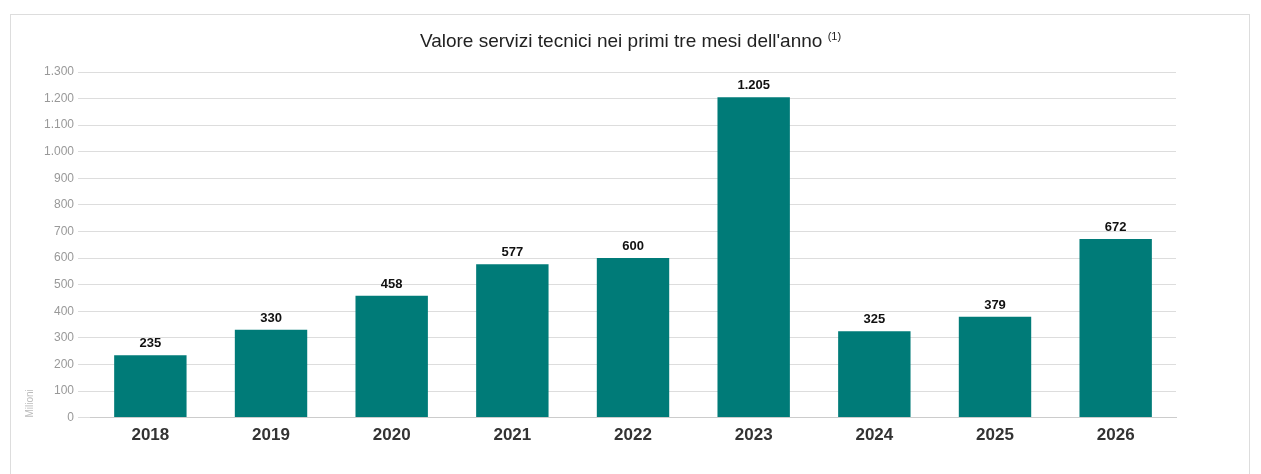 The height and width of the screenshot is (474, 1261). Describe the element at coordinates (391, 283) in the screenshot. I see `data-label: 458` at that location.